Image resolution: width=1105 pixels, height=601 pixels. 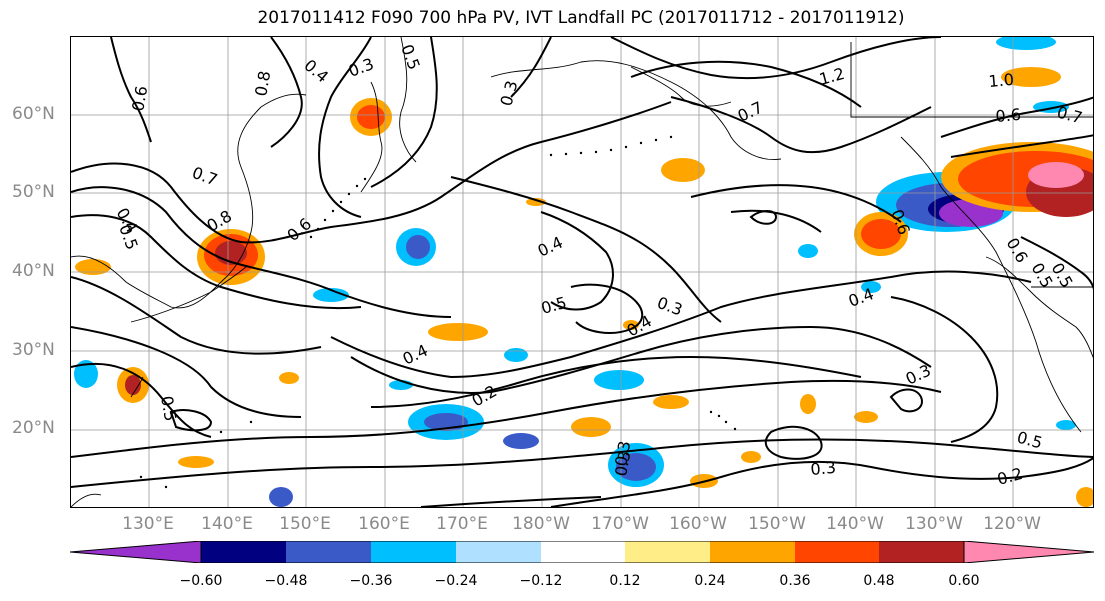 What do you see at coordinates (371, 581) in the screenshot?
I see `colorbar-tick: −0.36` at bounding box center [371, 581].